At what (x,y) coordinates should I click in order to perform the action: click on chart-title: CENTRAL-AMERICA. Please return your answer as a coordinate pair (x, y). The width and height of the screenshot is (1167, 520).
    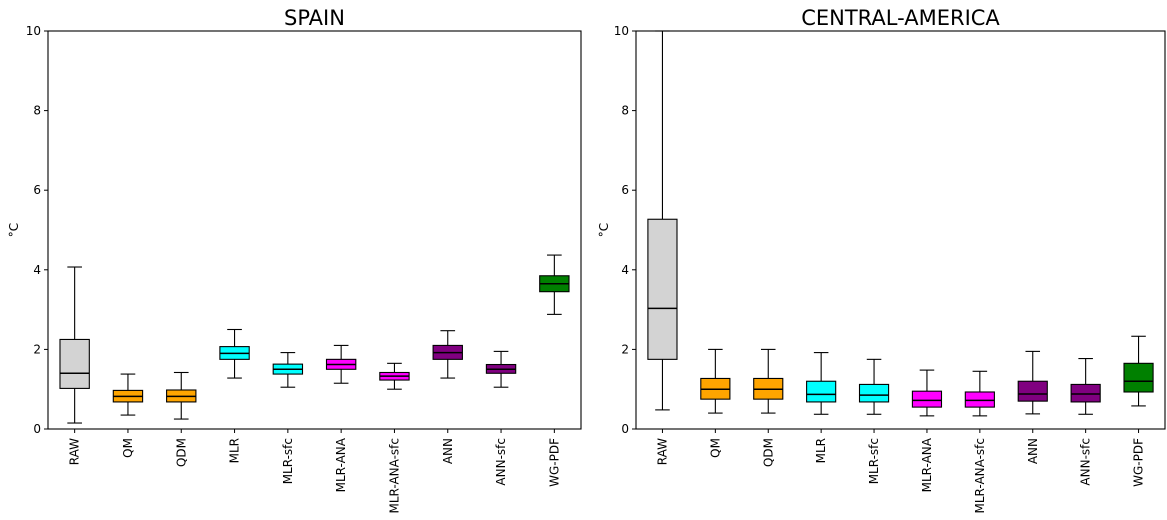
    Looking at the image, I should click on (900, 18).